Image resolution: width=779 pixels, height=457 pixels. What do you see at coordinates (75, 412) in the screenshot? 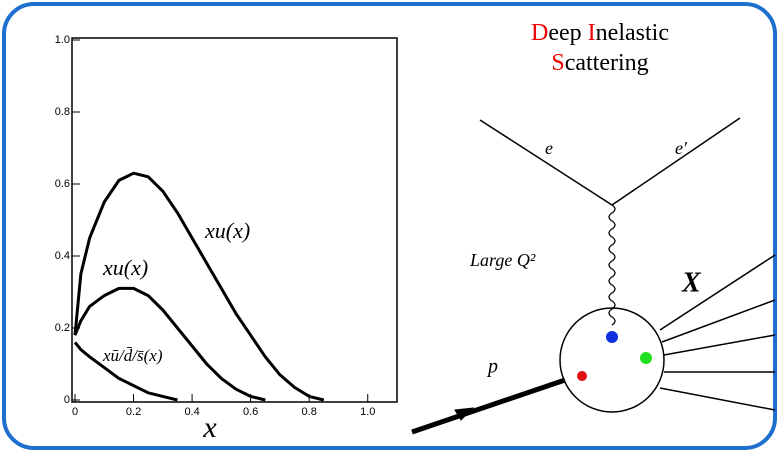
I see `x-tick-label: 0` at bounding box center [75, 412].